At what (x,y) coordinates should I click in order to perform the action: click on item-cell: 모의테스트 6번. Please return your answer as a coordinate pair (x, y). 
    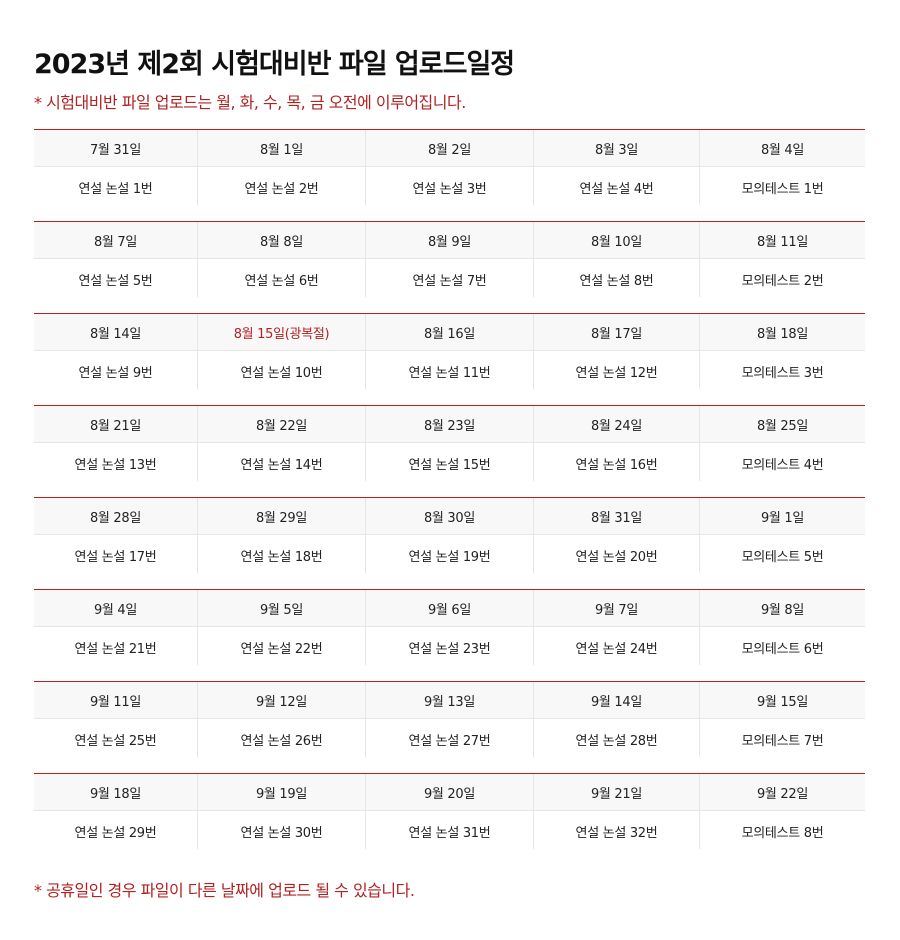
    Looking at the image, I should click on (782, 649).